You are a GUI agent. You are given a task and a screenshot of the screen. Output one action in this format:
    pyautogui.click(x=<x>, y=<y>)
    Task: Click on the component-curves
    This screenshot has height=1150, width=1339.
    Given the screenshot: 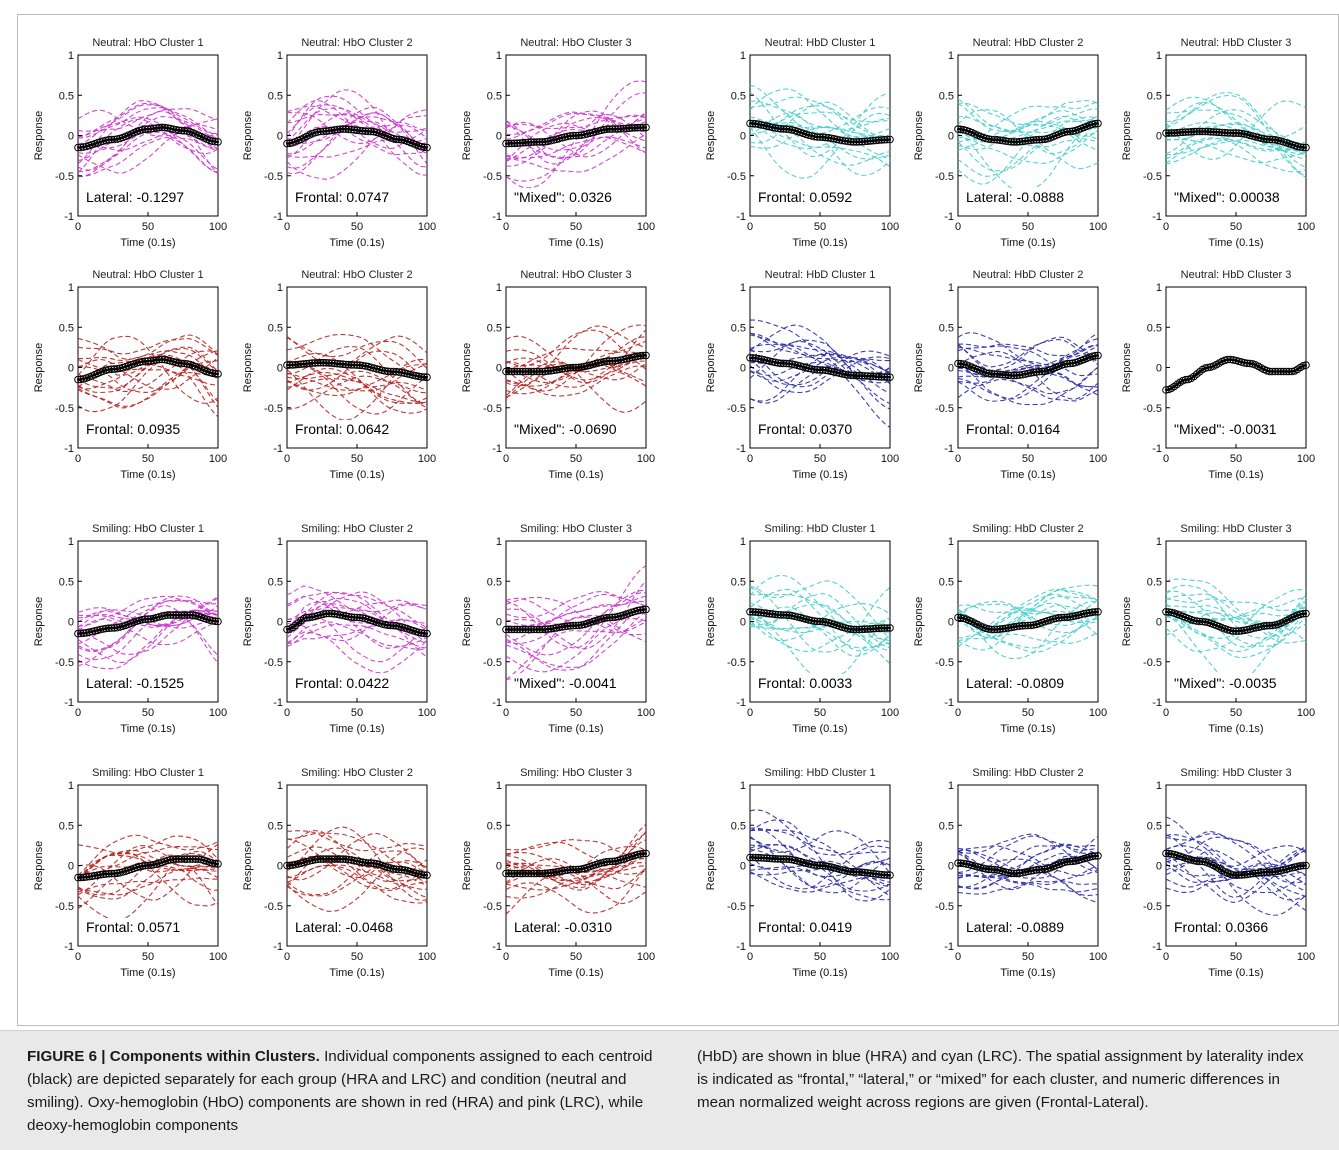 What is the action you would take?
    pyautogui.click(x=357, y=377)
    